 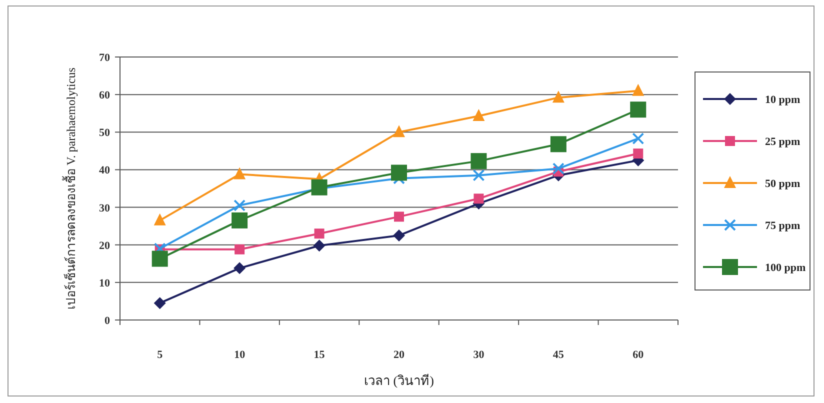 What do you see at coordinates (479, 355) in the screenshot?
I see `x-tick-label: 30` at bounding box center [479, 355].